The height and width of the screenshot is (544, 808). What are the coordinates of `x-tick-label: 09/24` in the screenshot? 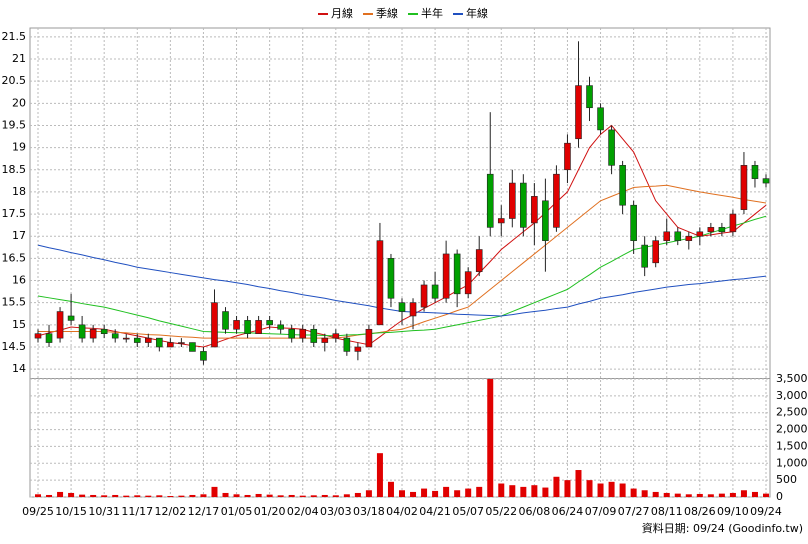 It's located at (766, 511).